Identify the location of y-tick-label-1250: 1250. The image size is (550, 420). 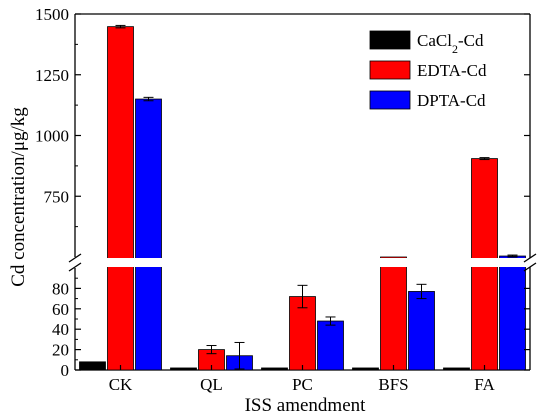
(52, 75).